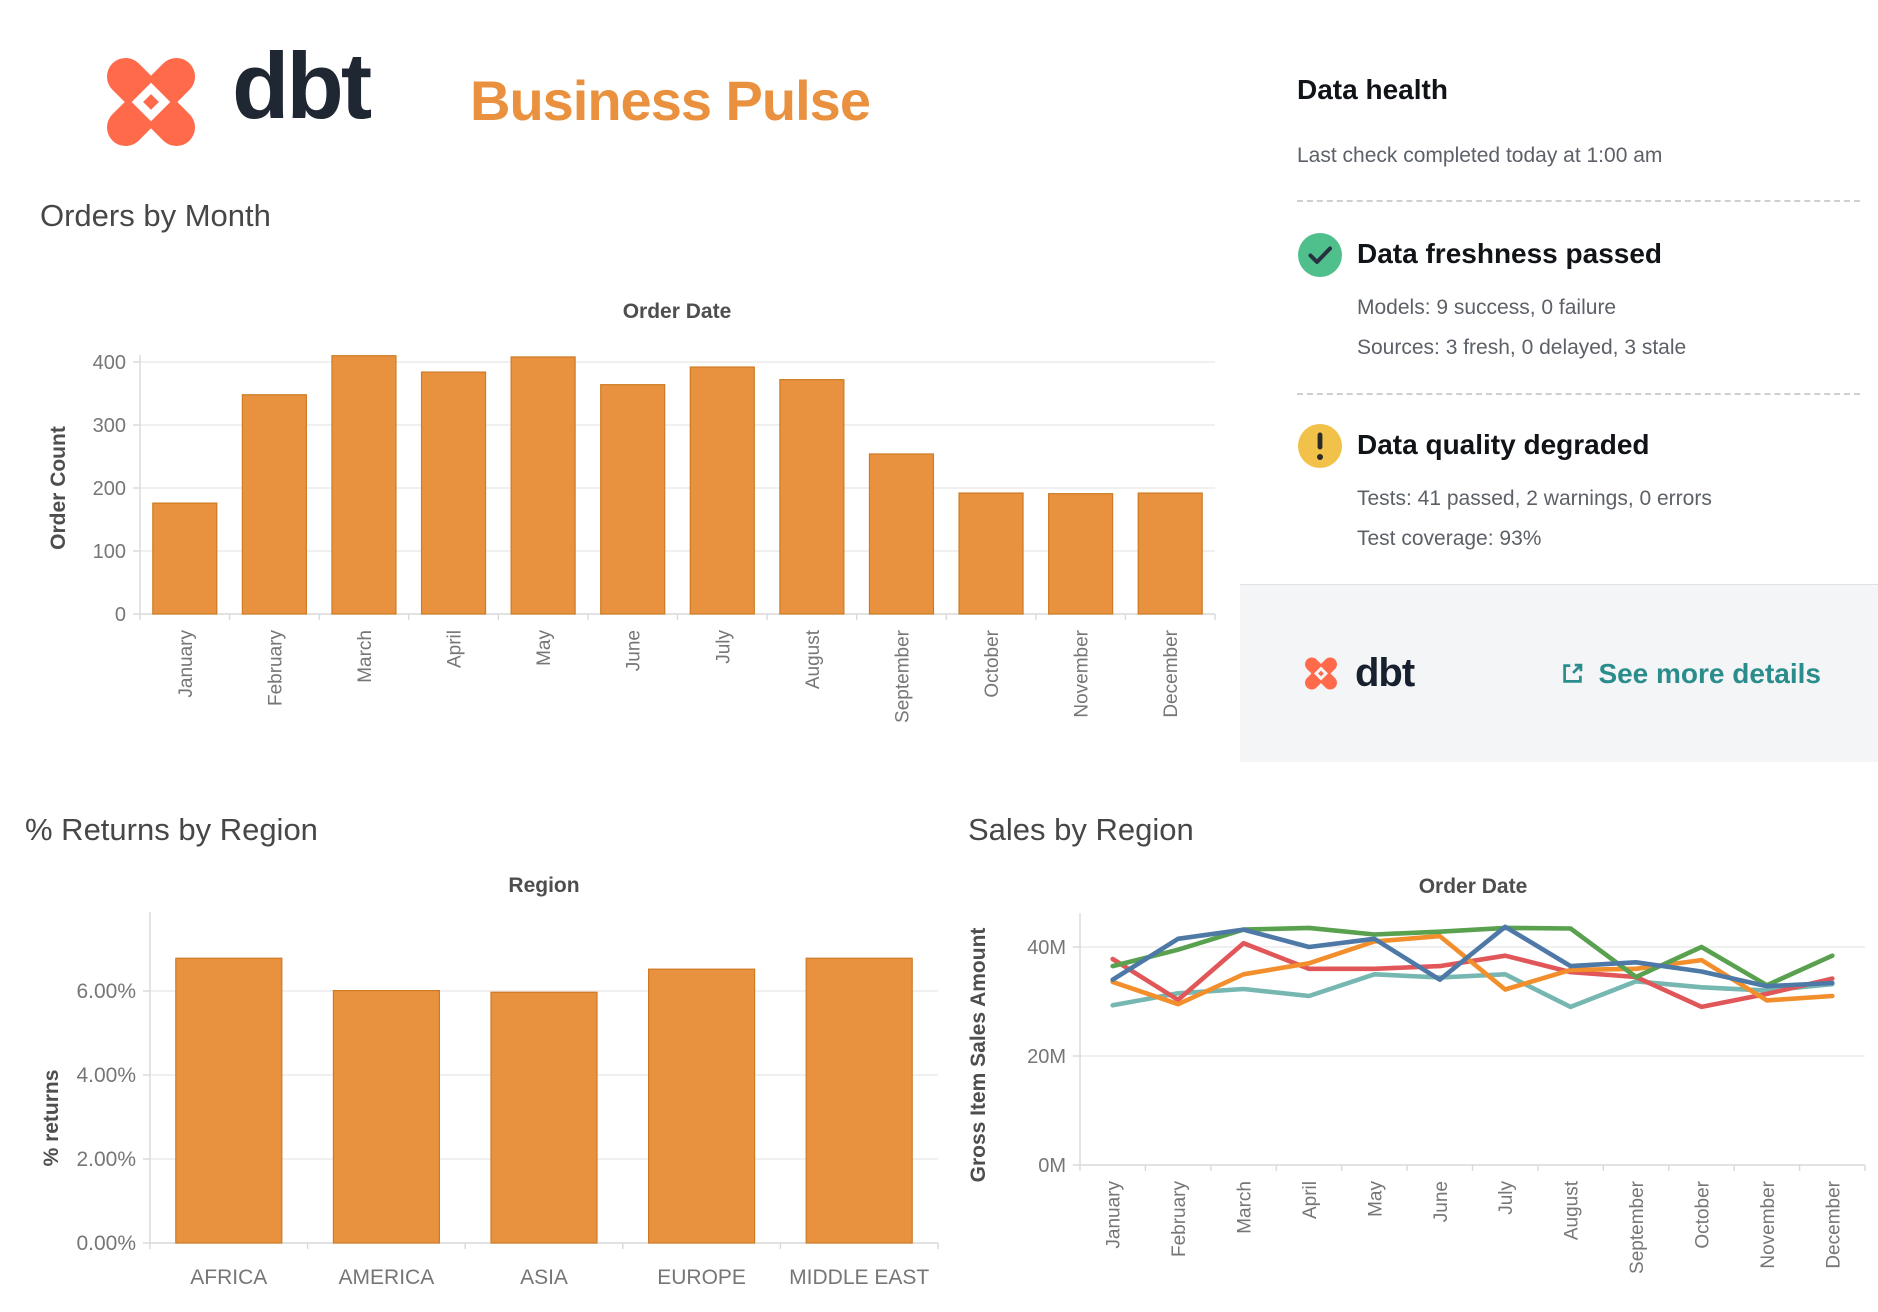 This screenshot has height=1312, width=1878. Describe the element at coordinates (155, 215) in the screenshot. I see `orders-chart-title: Orders by Month` at that location.